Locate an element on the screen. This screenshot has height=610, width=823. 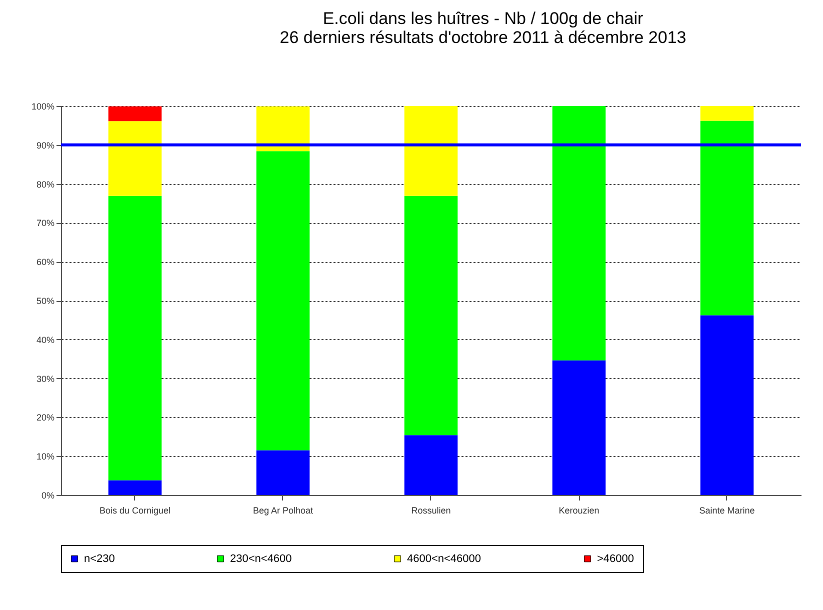
y-tick-label: 60% is located at coordinates (45, 262).